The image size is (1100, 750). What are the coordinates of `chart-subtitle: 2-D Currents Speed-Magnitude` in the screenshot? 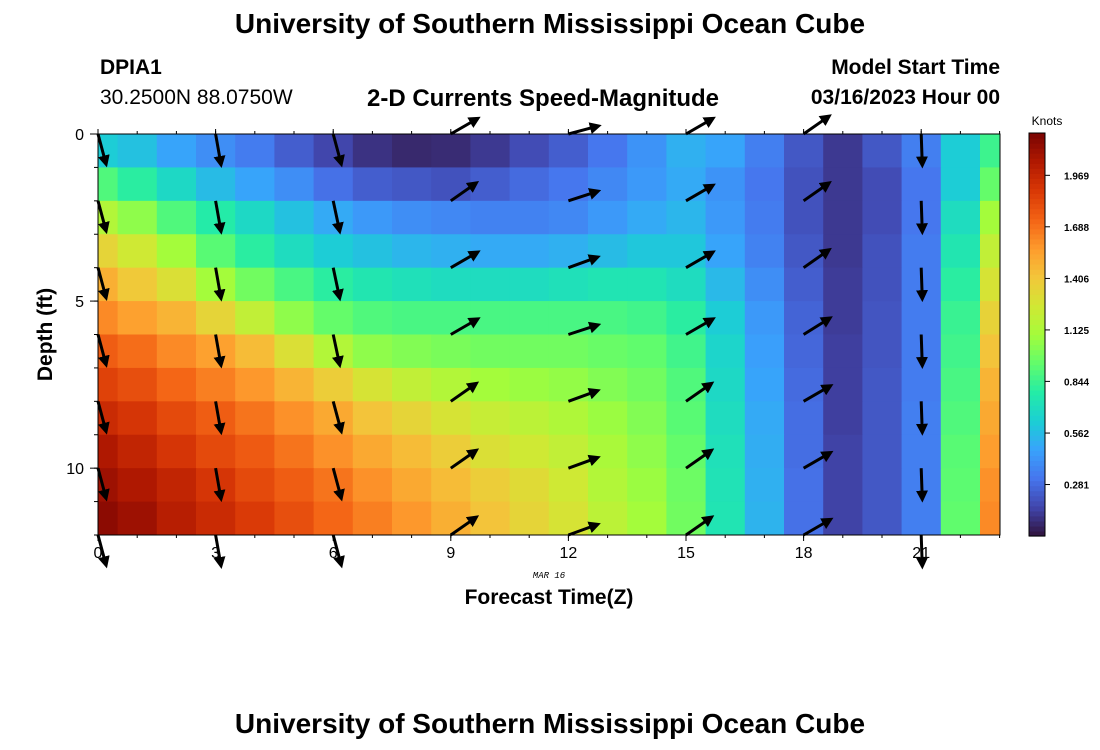 It's located at (543, 98).